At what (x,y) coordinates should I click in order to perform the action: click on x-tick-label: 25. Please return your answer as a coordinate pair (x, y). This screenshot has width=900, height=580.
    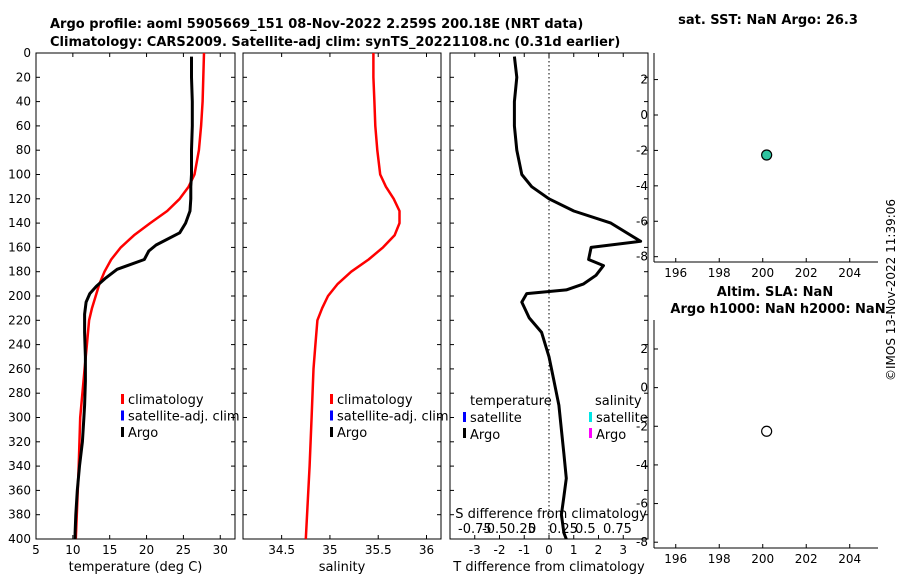
    Looking at the image, I should click on (183, 550).